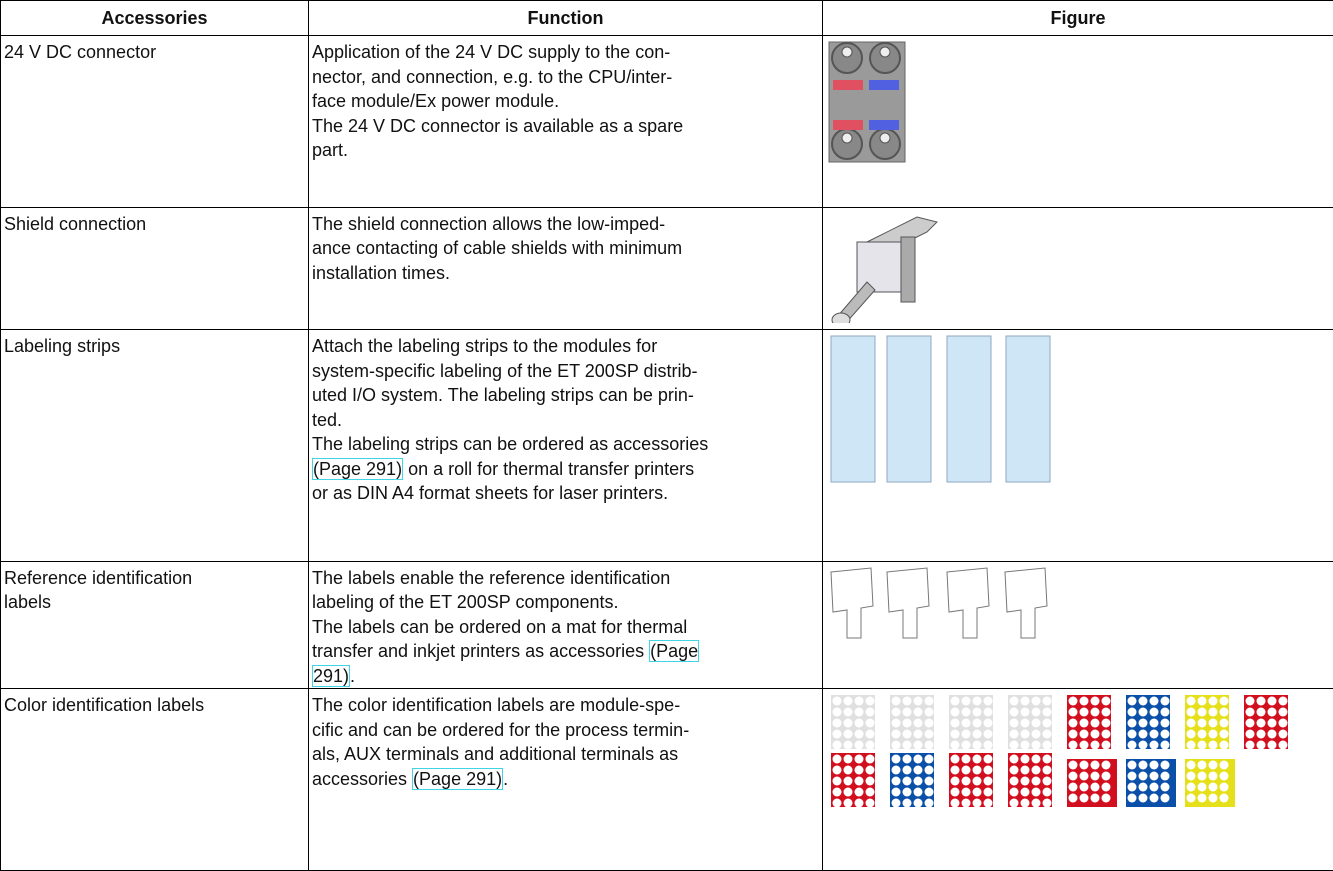 The width and height of the screenshot is (1333, 871). What do you see at coordinates (565, 676) in the screenshot?
I see `function-line: 291).` at bounding box center [565, 676].